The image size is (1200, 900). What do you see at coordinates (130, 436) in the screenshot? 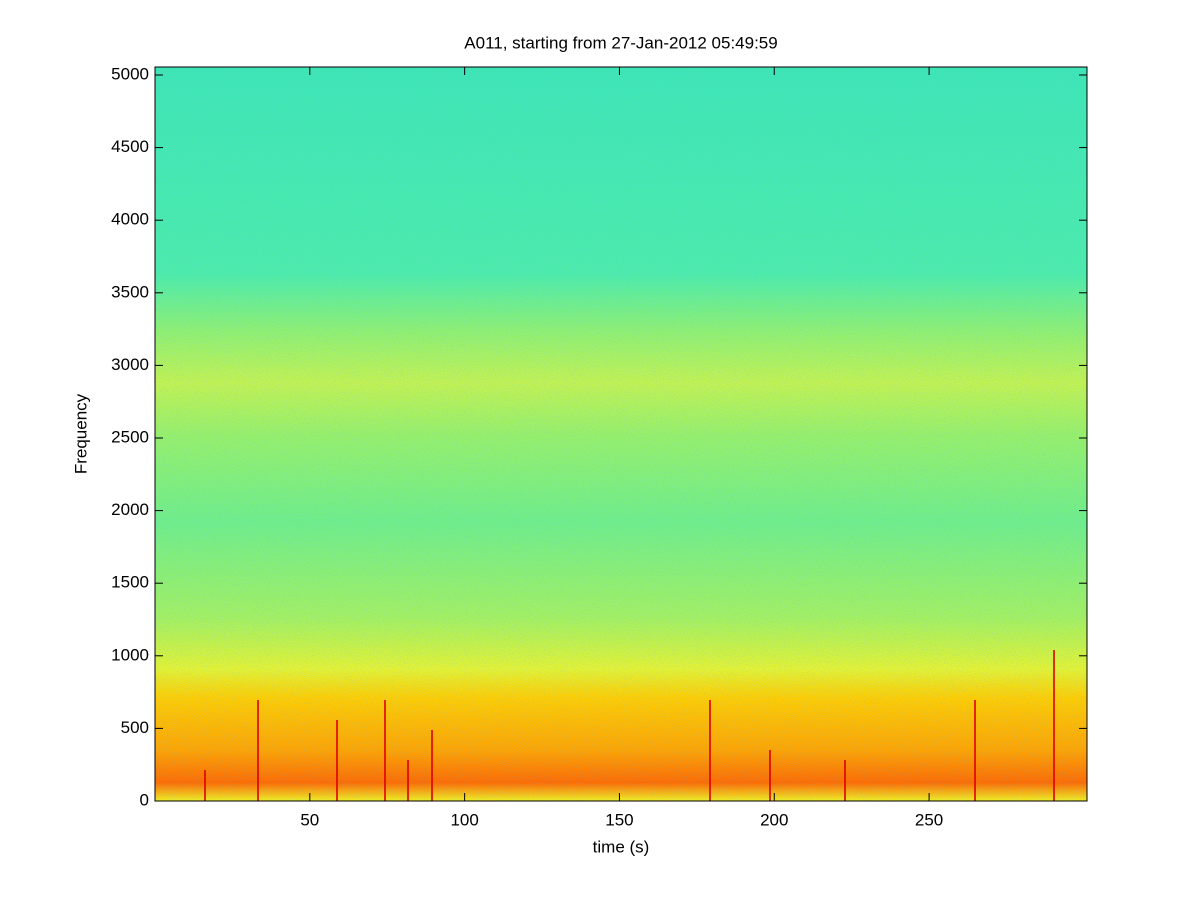
I see `y-tick-label: 2500` at bounding box center [130, 436].